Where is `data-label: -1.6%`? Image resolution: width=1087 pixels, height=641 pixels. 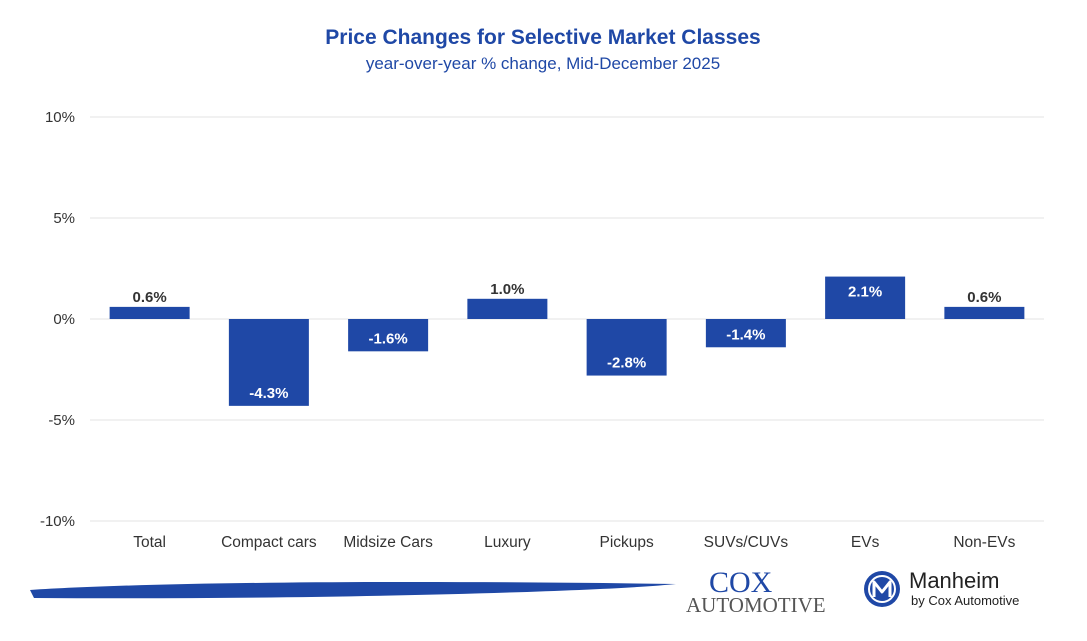 data-label: -1.6% is located at coordinates (388, 338).